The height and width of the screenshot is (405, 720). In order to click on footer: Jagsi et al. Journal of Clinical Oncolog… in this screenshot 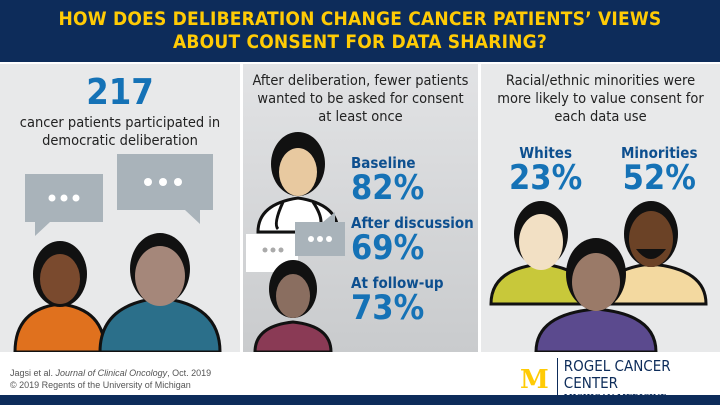, I will do `click(360, 377)`.